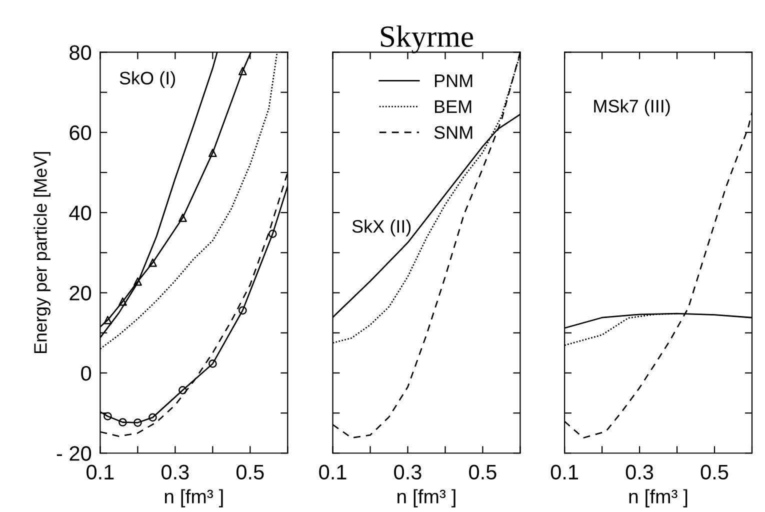 The width and height of the screenshot is (765, 512). Describe the element at coordinates (453, 80) in the screenshot. I see `legend-label: PNM` at that location.